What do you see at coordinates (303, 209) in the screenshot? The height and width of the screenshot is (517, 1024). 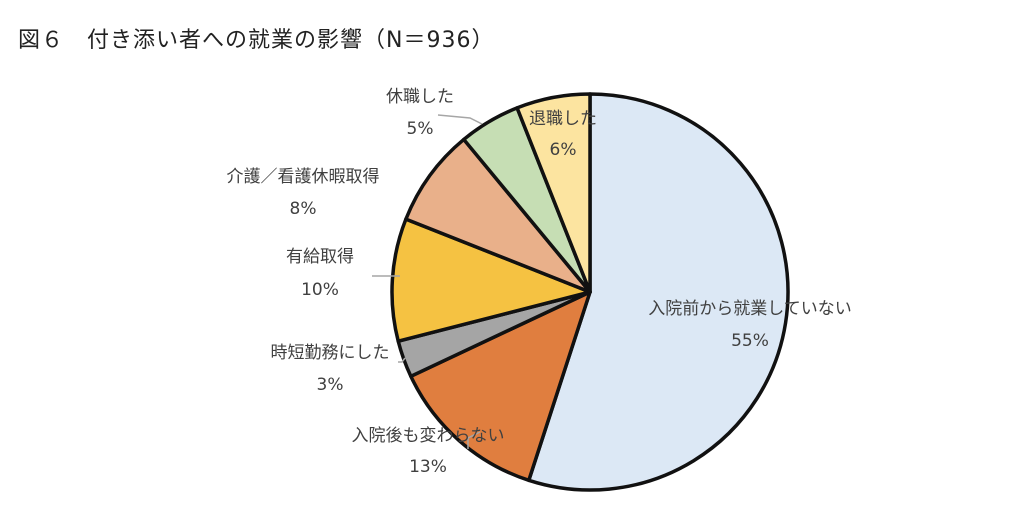 I see `slice-value-4: 8%` at bounding box center [303, 209].